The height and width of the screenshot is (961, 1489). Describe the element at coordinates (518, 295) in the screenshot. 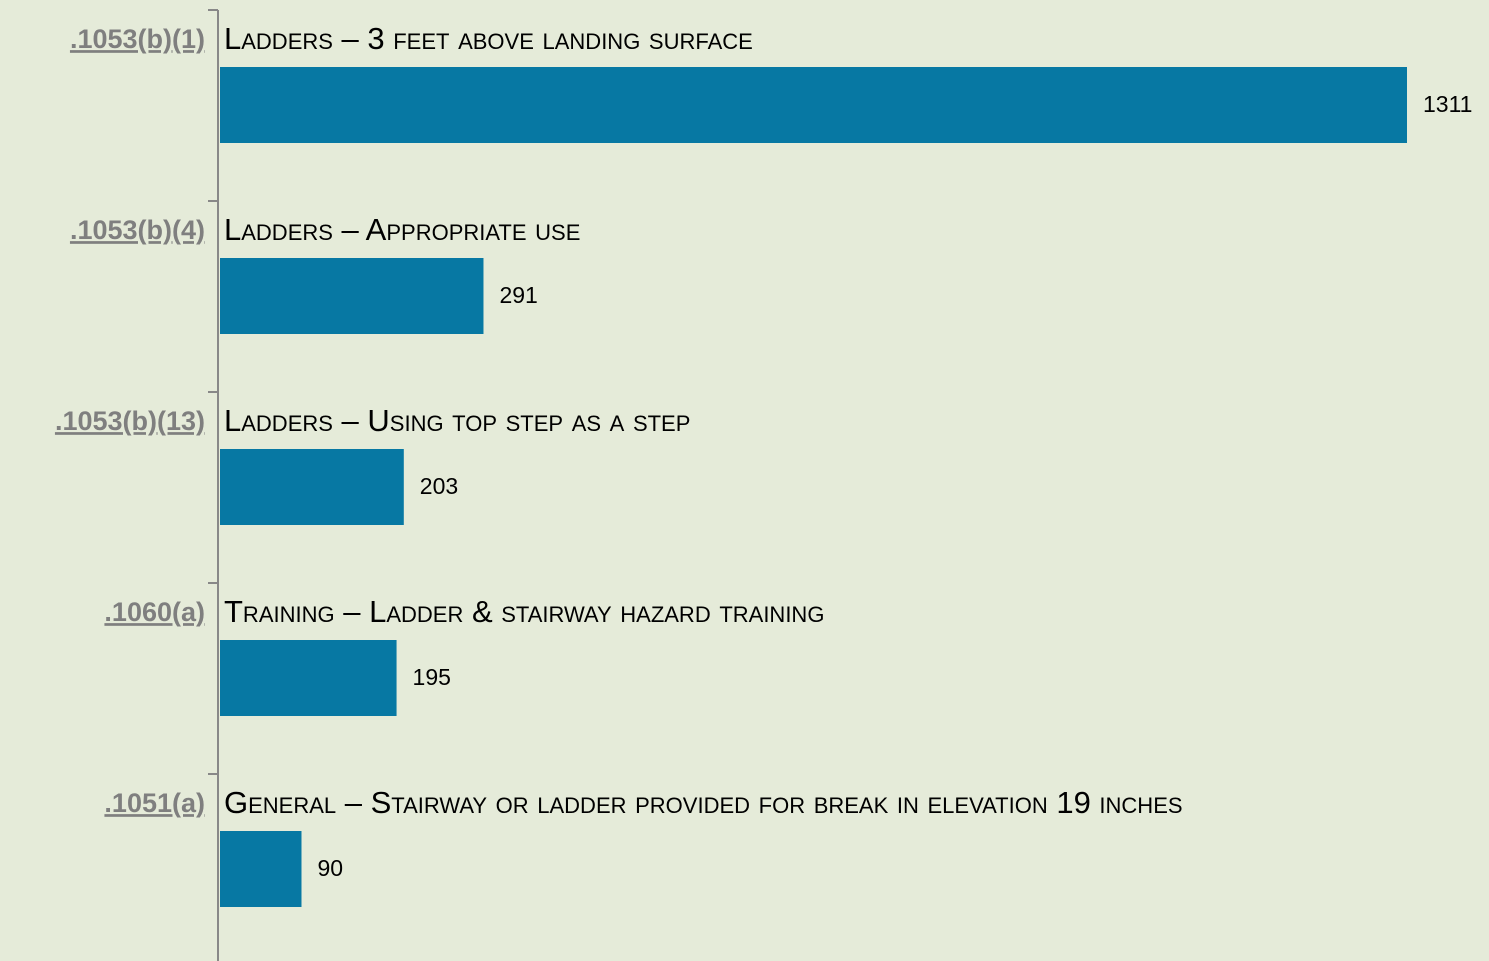

I see `value-label: 291` at that location.